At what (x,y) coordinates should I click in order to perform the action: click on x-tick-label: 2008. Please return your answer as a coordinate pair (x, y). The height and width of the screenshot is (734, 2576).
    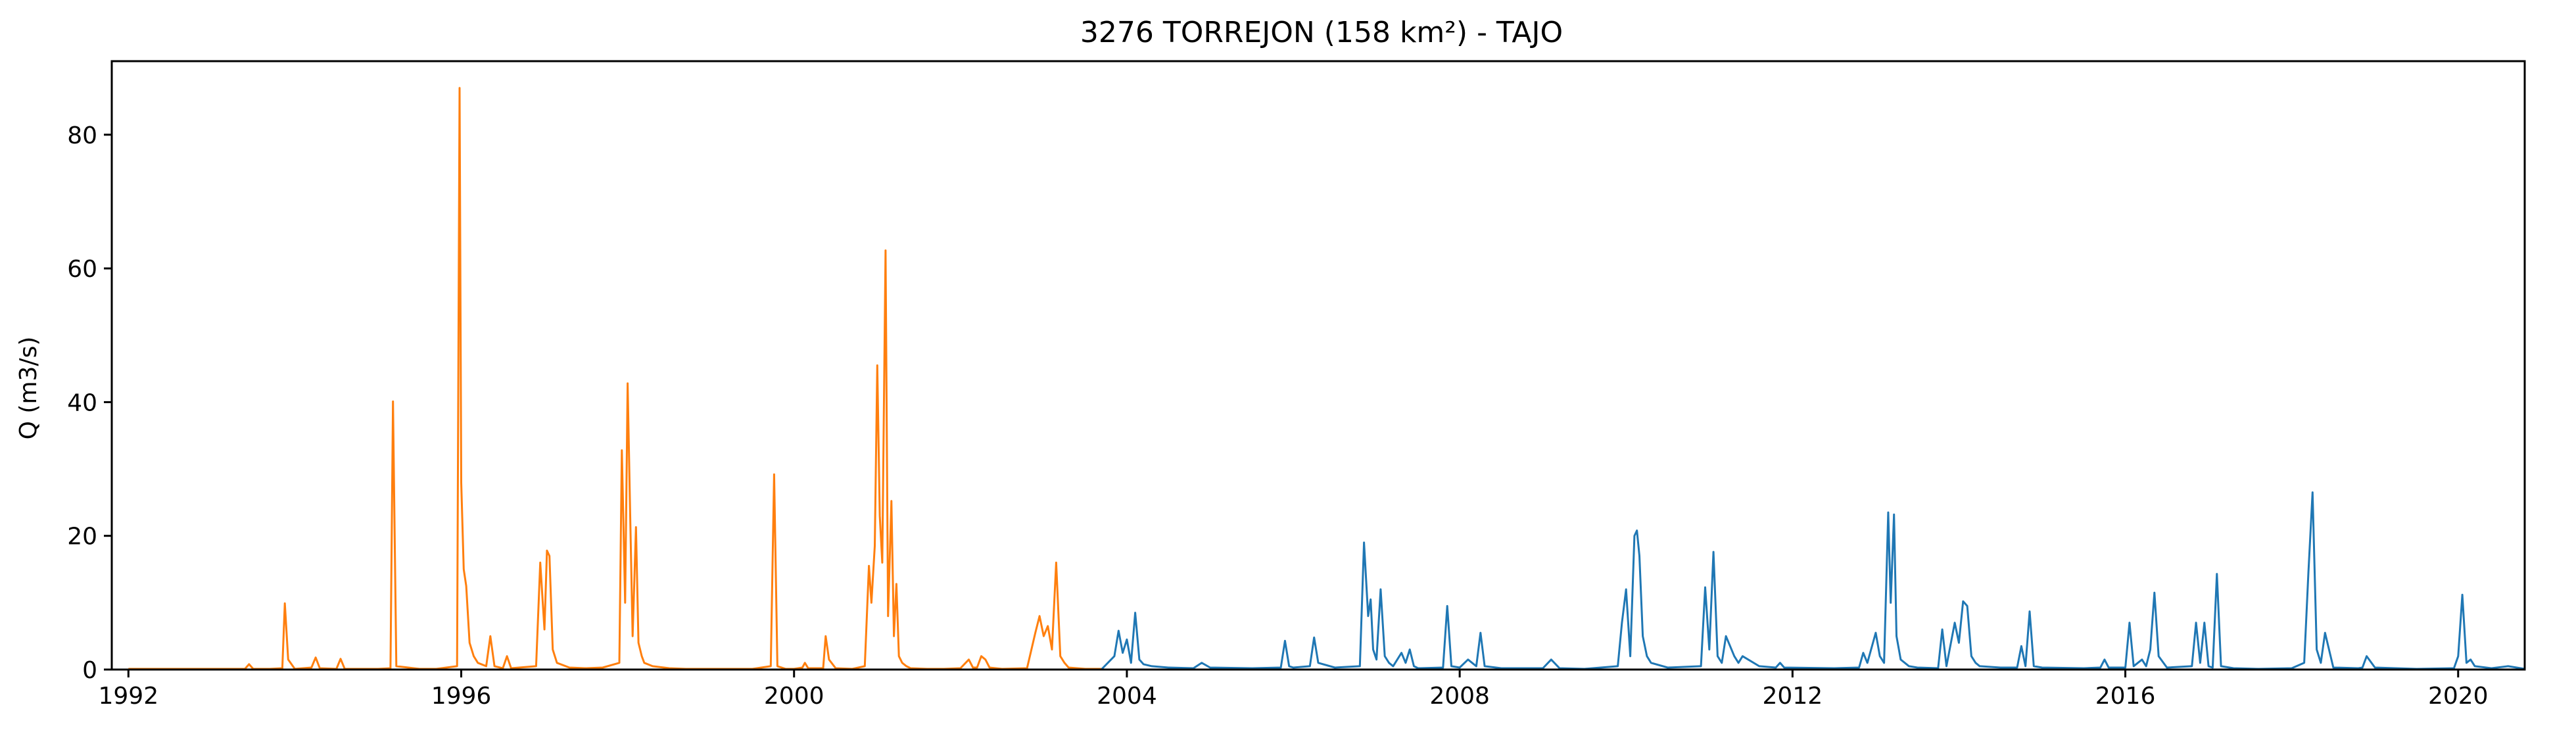
    Looking at the image, I should click on (1460, 697).